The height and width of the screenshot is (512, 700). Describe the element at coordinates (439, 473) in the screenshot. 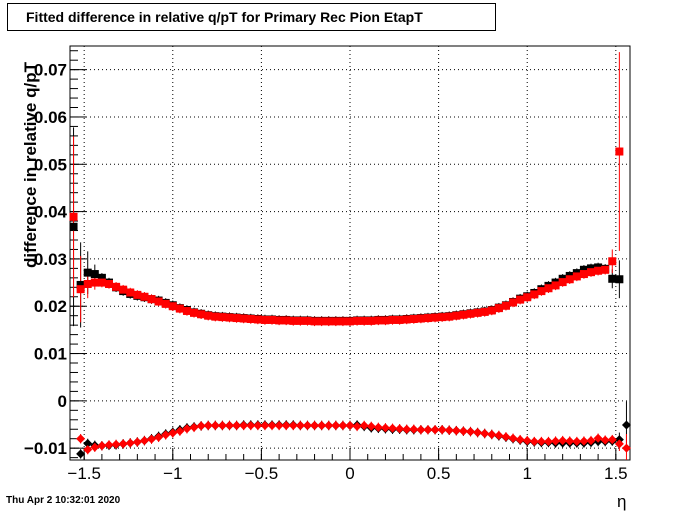

I see `x-tick-label: 0.5` at that location.